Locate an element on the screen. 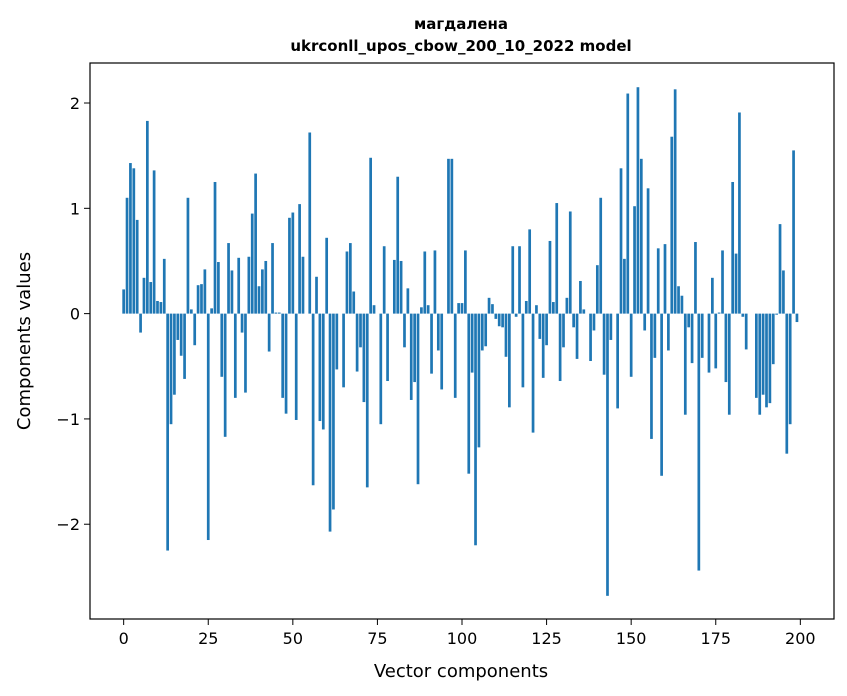 The image size is (847, 696). y-tick-label: 1 is located at coordinates (75, 208).